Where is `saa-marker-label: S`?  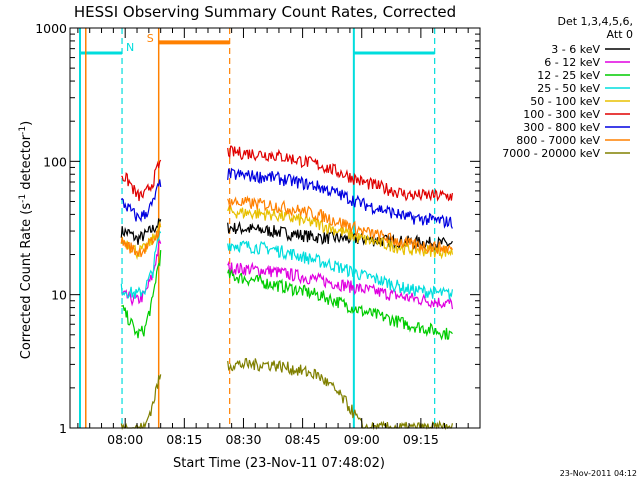
saa-marker-label: S is located at coordinates (150, 38).